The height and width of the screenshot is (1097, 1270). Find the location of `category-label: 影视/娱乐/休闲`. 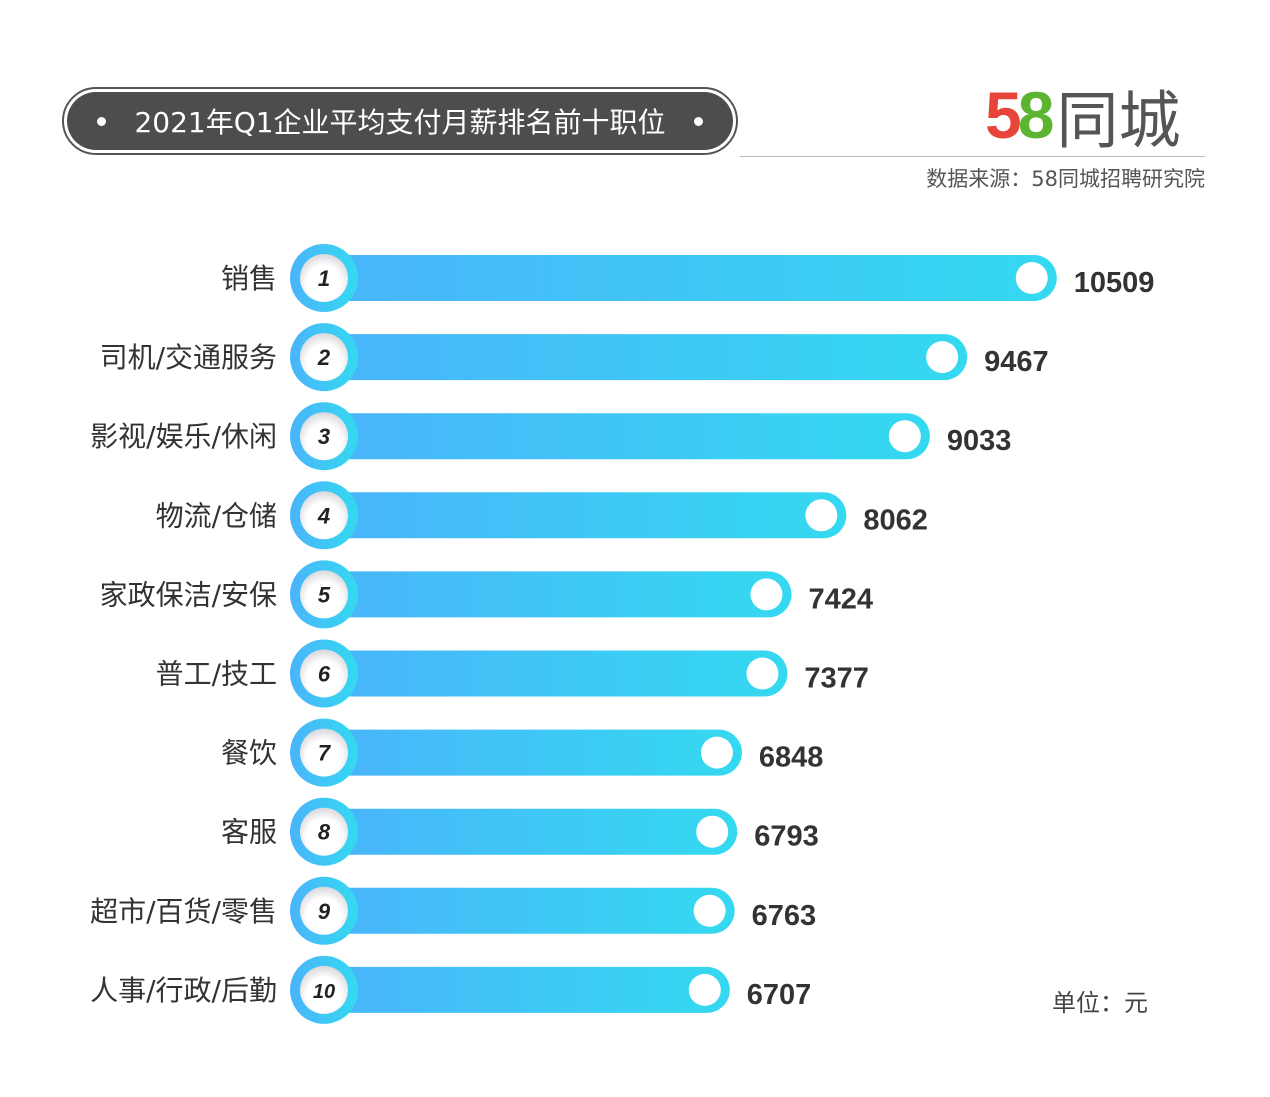

category-label: 影视/娱乐/休闲 is located at coordinates (183, 436).